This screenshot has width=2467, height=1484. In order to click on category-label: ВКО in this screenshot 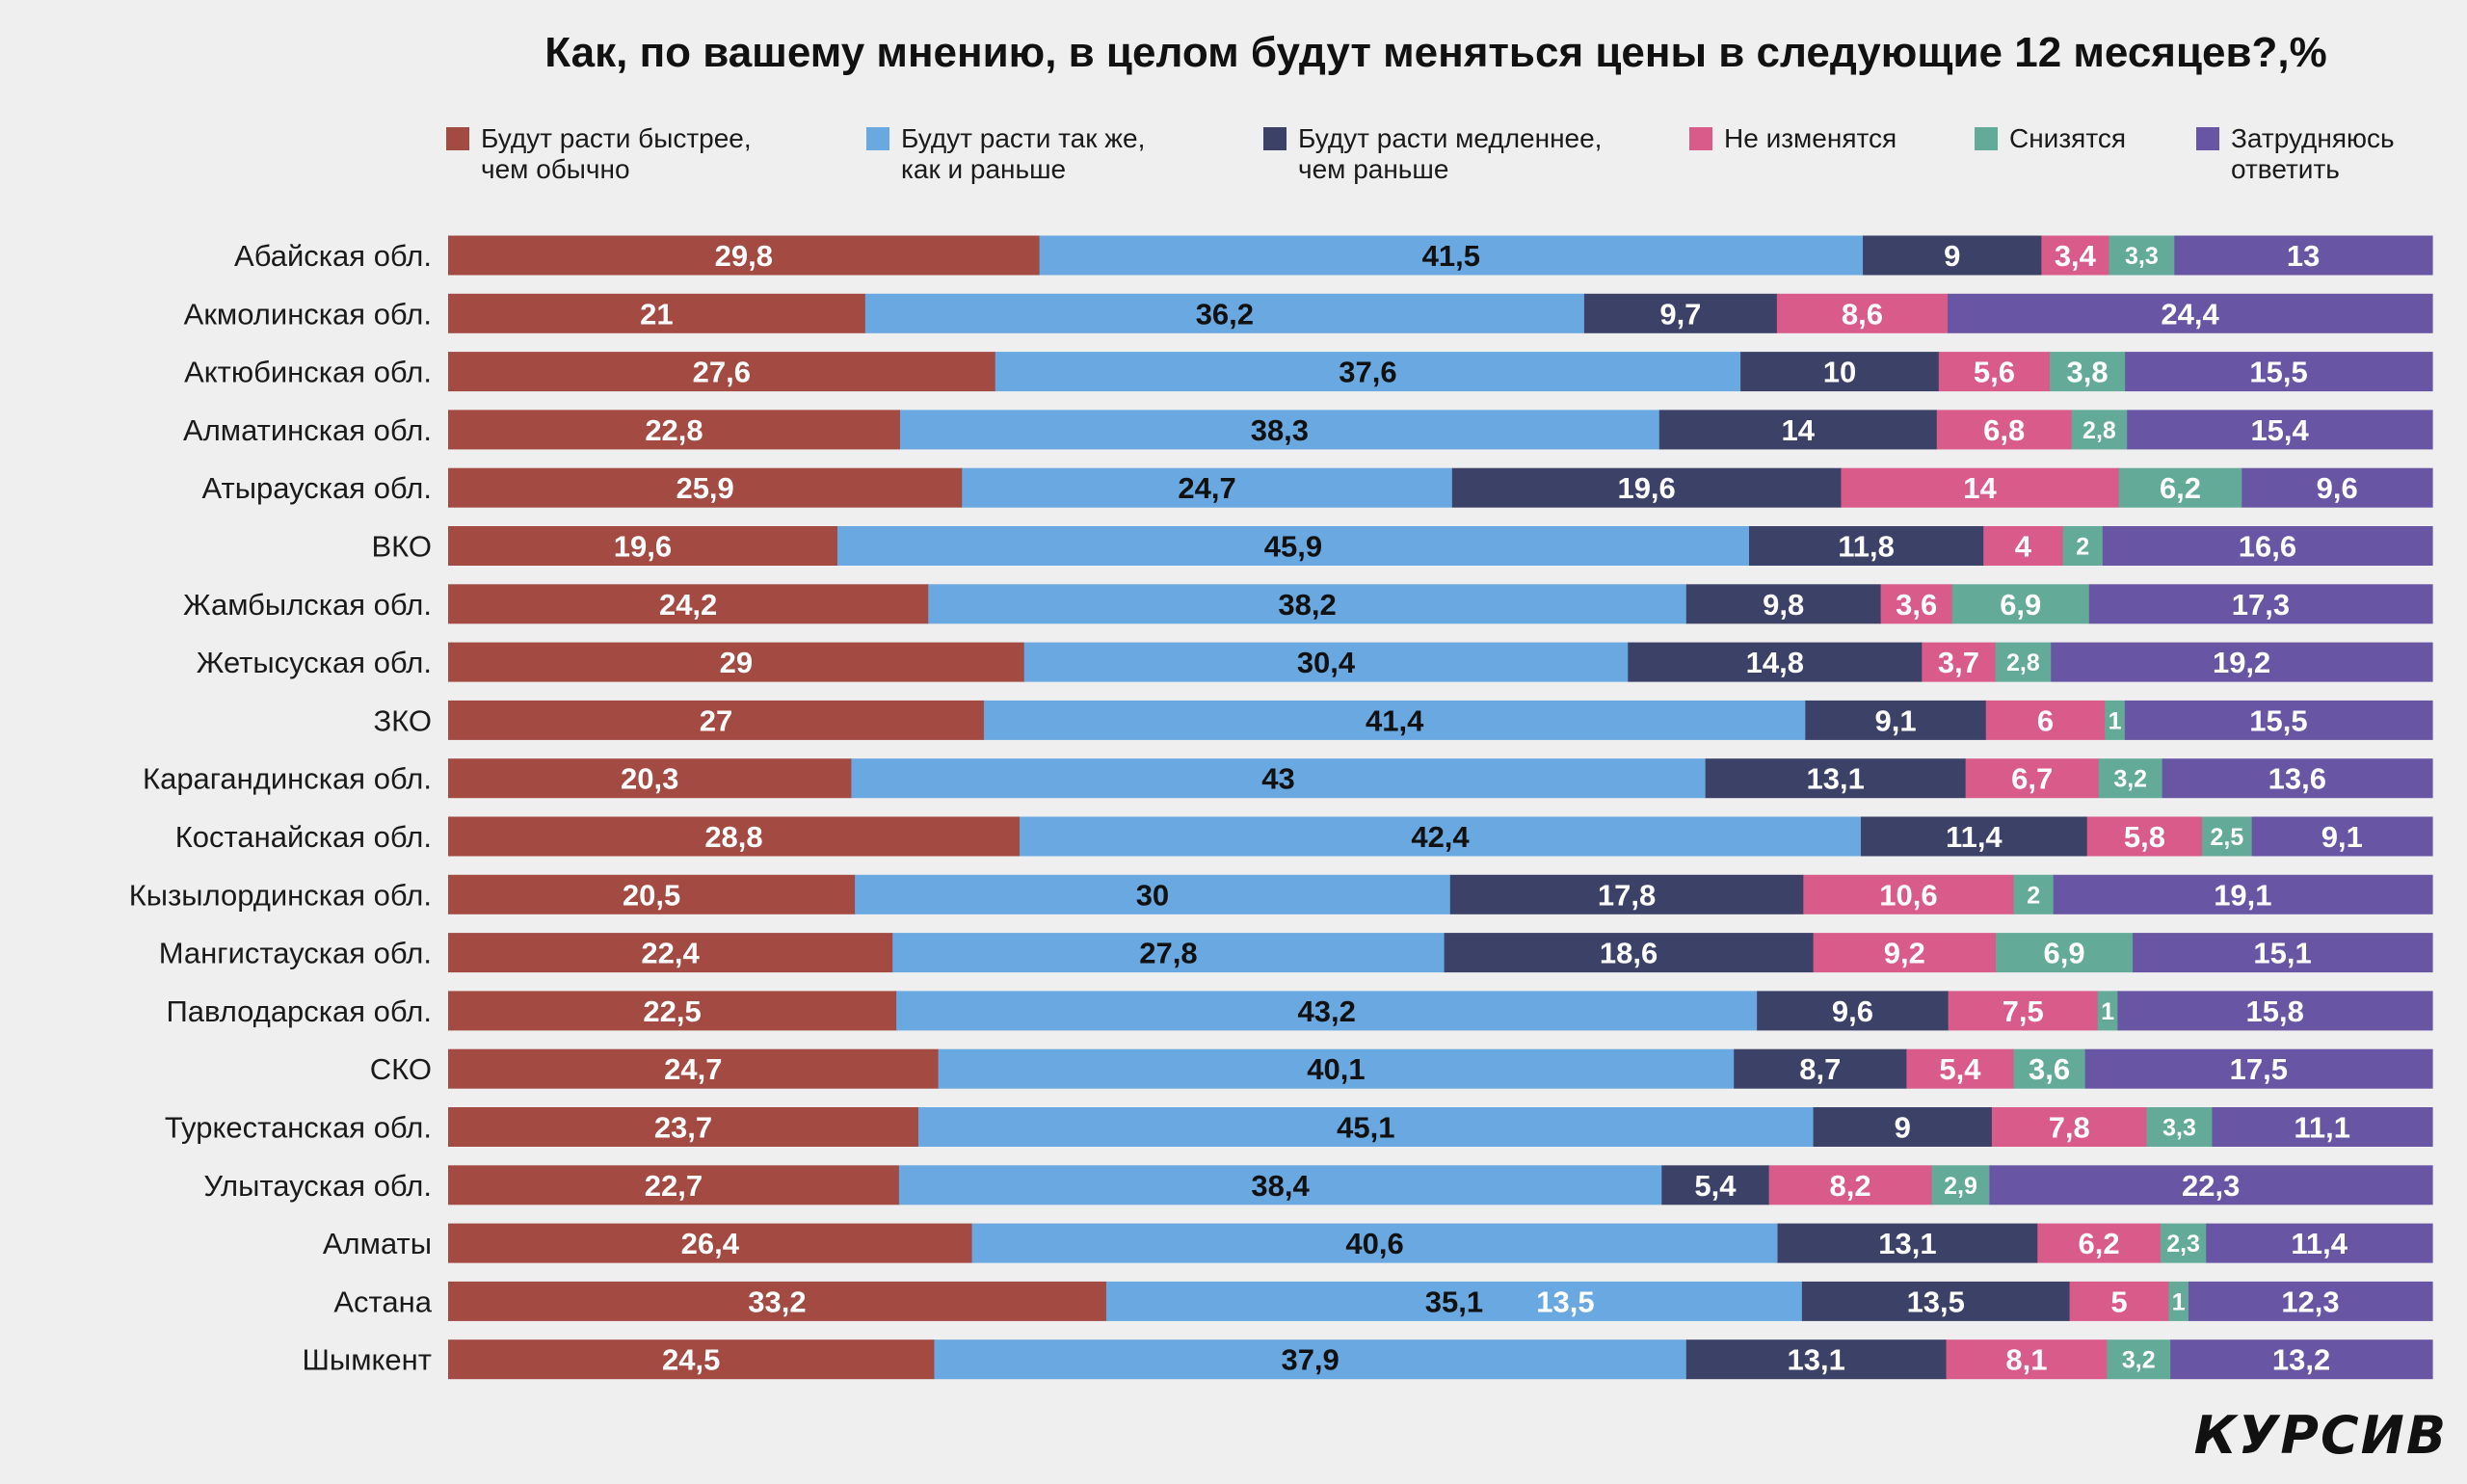, I will do `click(402, 547)`.